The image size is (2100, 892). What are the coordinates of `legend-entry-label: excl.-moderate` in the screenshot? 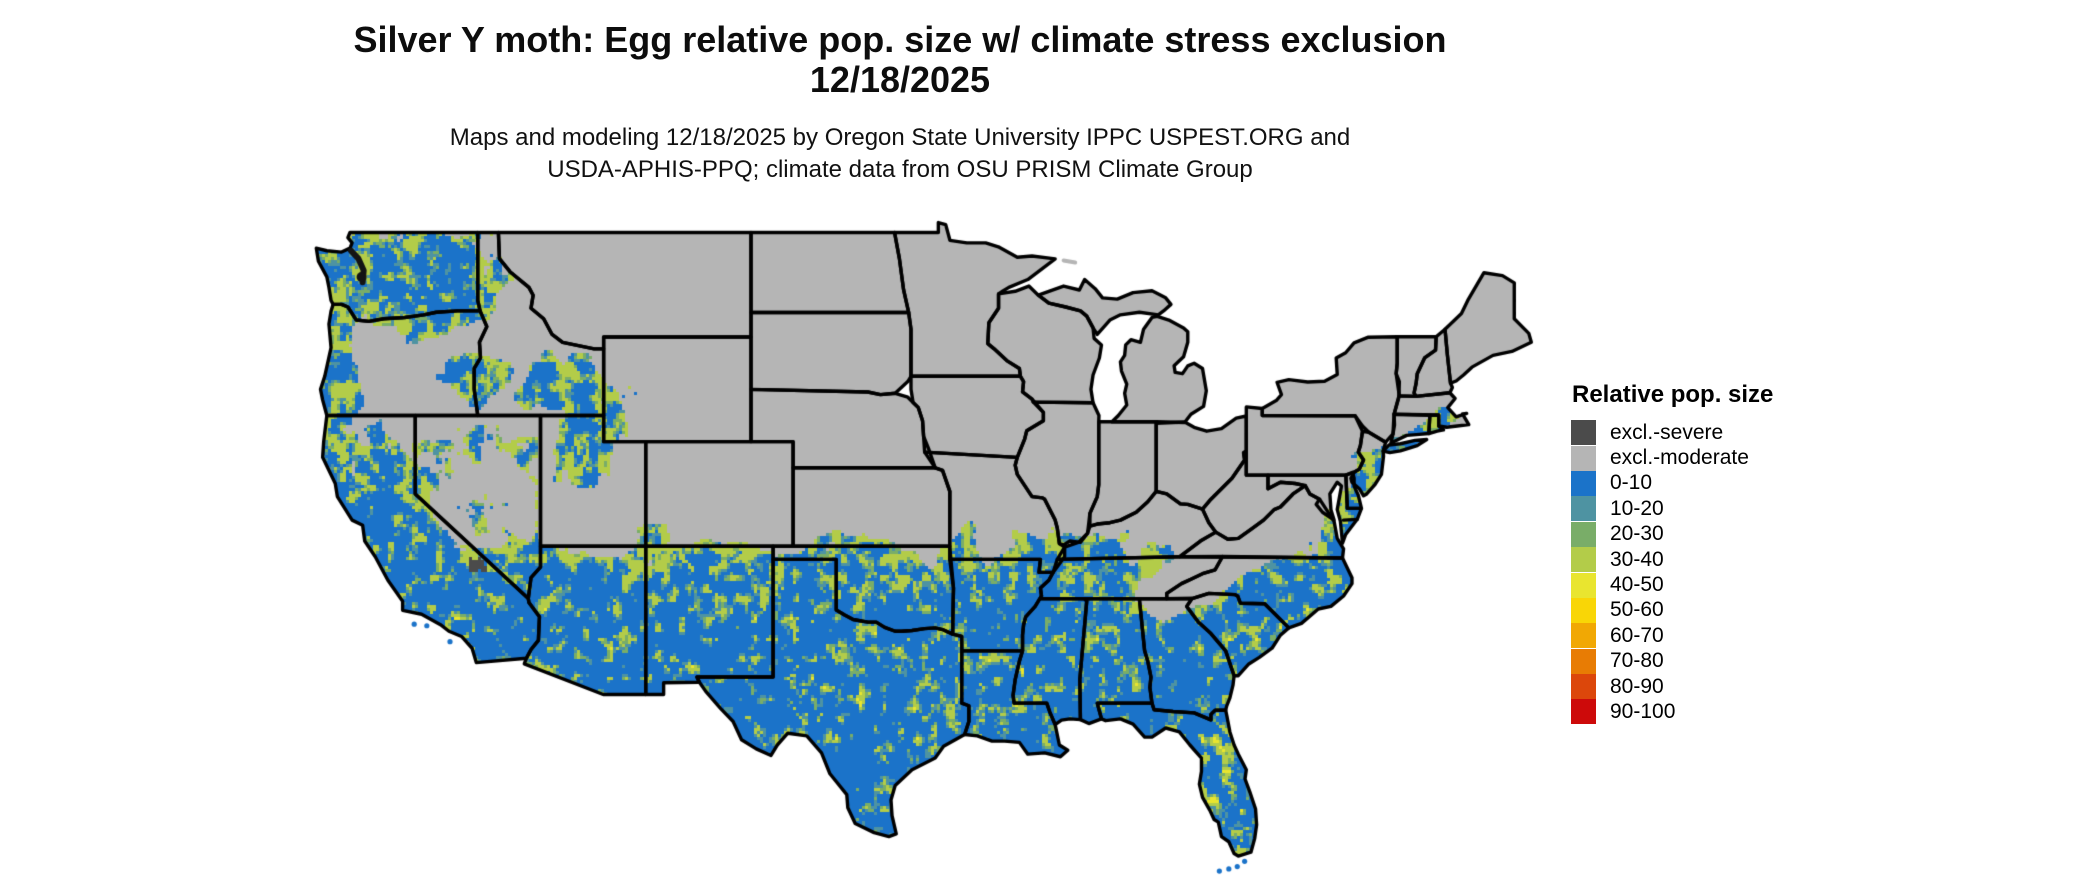 It's located at (1679, 458).